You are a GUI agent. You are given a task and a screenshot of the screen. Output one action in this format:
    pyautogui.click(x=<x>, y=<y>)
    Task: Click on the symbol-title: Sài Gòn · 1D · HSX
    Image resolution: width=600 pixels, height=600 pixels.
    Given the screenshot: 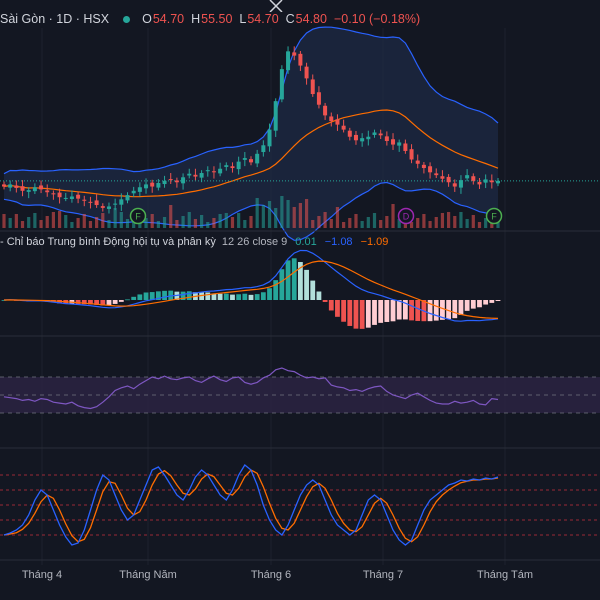 What is the action you would take?
    pyautogui.click(x=55, y=19)
    